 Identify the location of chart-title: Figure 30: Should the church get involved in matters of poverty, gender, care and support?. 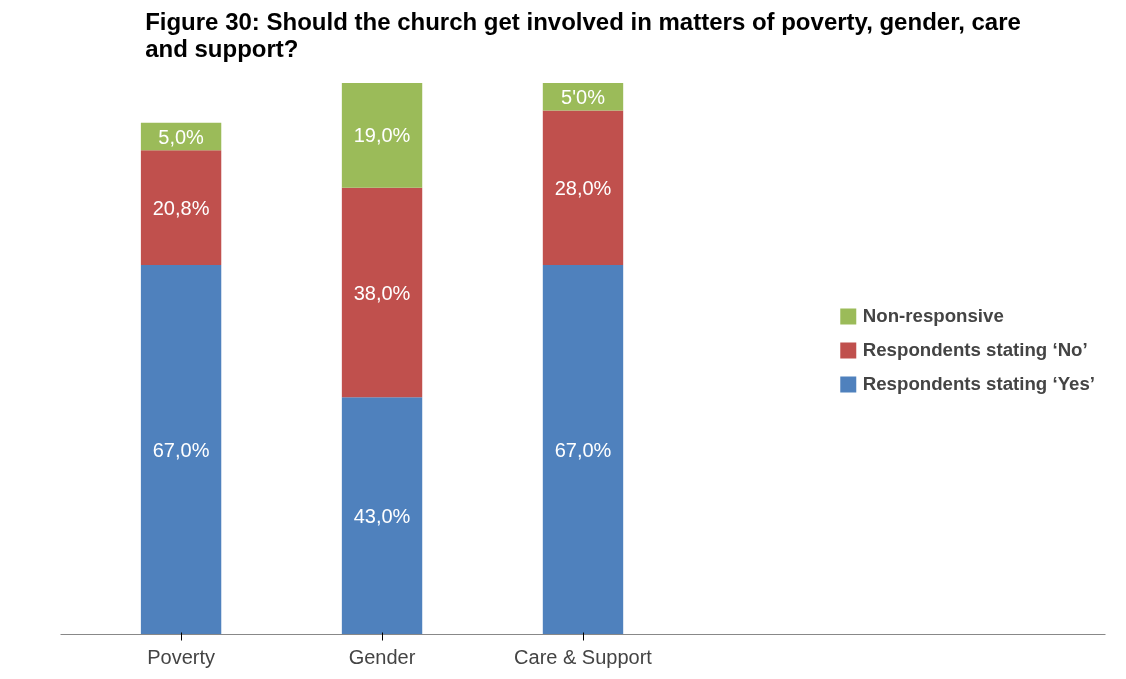
(583, 34).